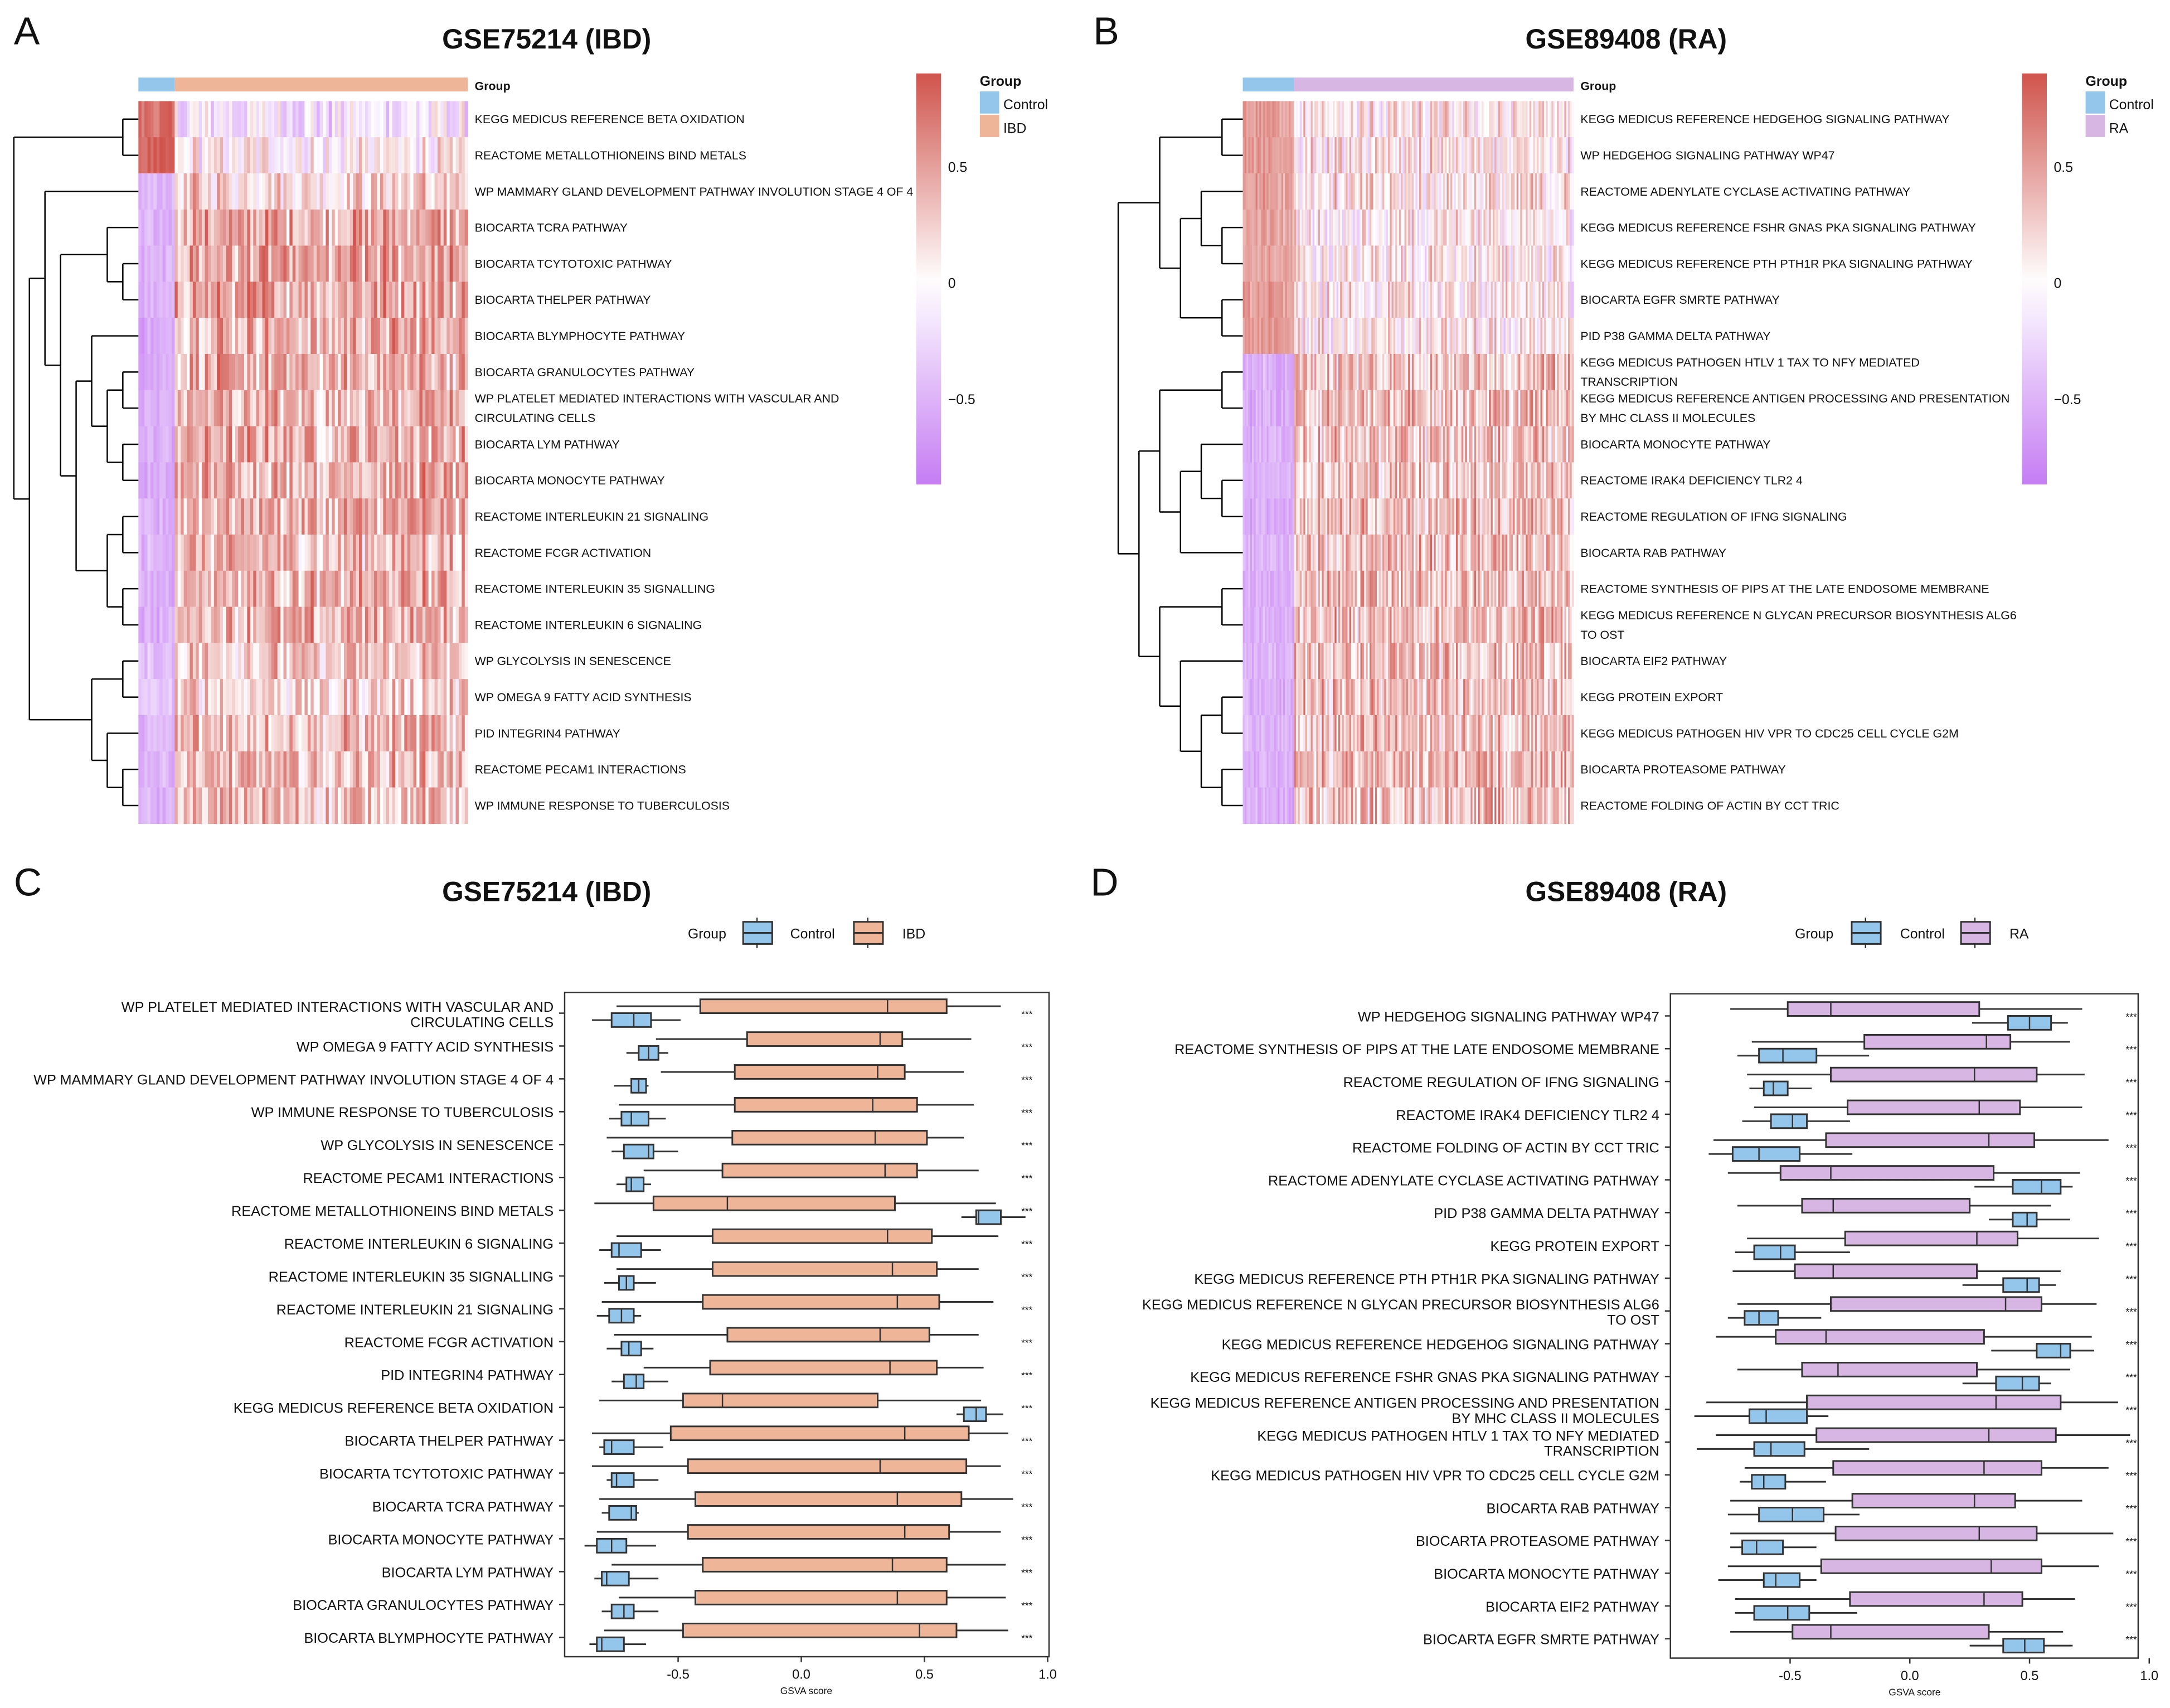 The image size is (2170, 1708). Describe the element at coordinates (547, 444) in the screenshot. I see `row-label: BIOCARTA LYM PATHWAY` at that location.